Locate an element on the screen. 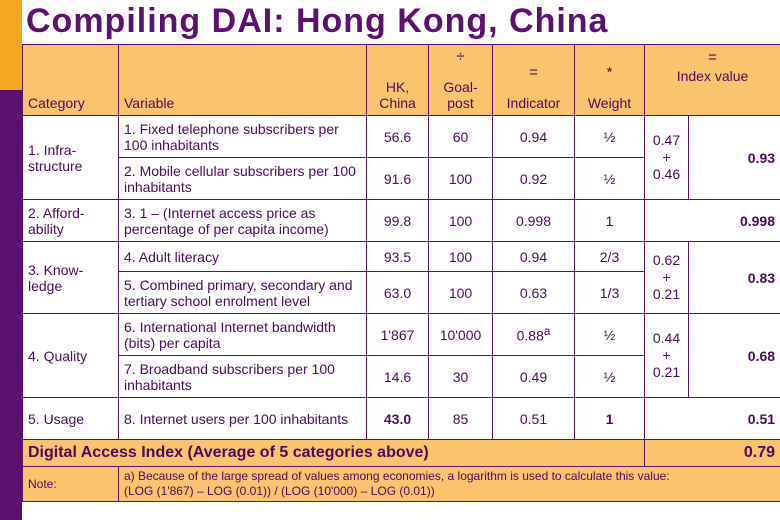 This screenshot has width=780, height=520. index-total: 0.51 is located at coordinates (711, 418).